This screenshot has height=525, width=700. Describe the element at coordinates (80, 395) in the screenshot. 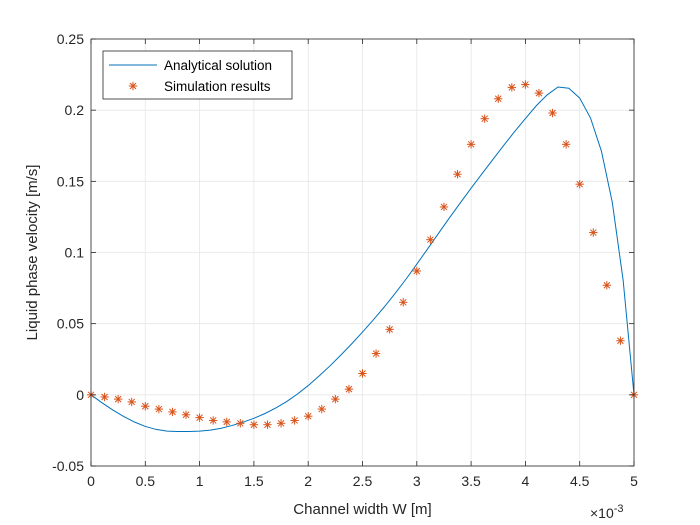

I see `y-tick-label: 0` at that location.